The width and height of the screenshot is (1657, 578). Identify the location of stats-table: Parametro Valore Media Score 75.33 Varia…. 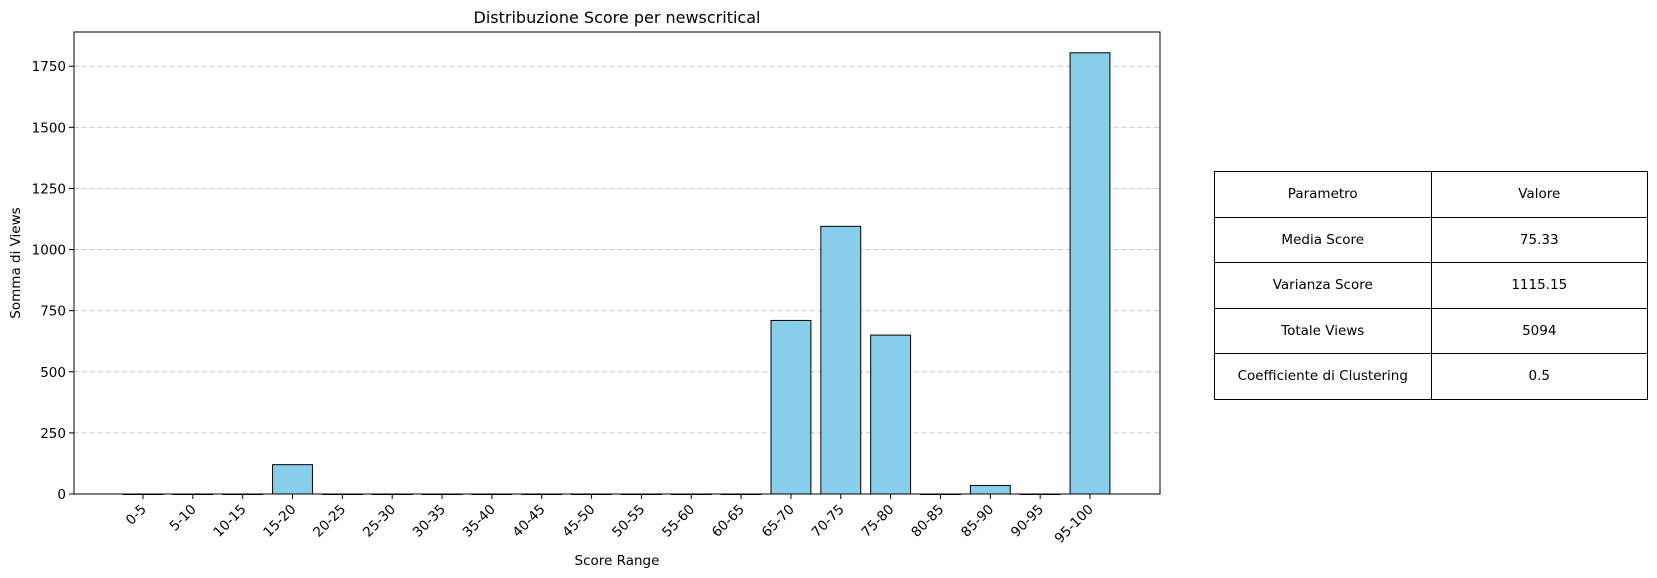
(1431, 285).